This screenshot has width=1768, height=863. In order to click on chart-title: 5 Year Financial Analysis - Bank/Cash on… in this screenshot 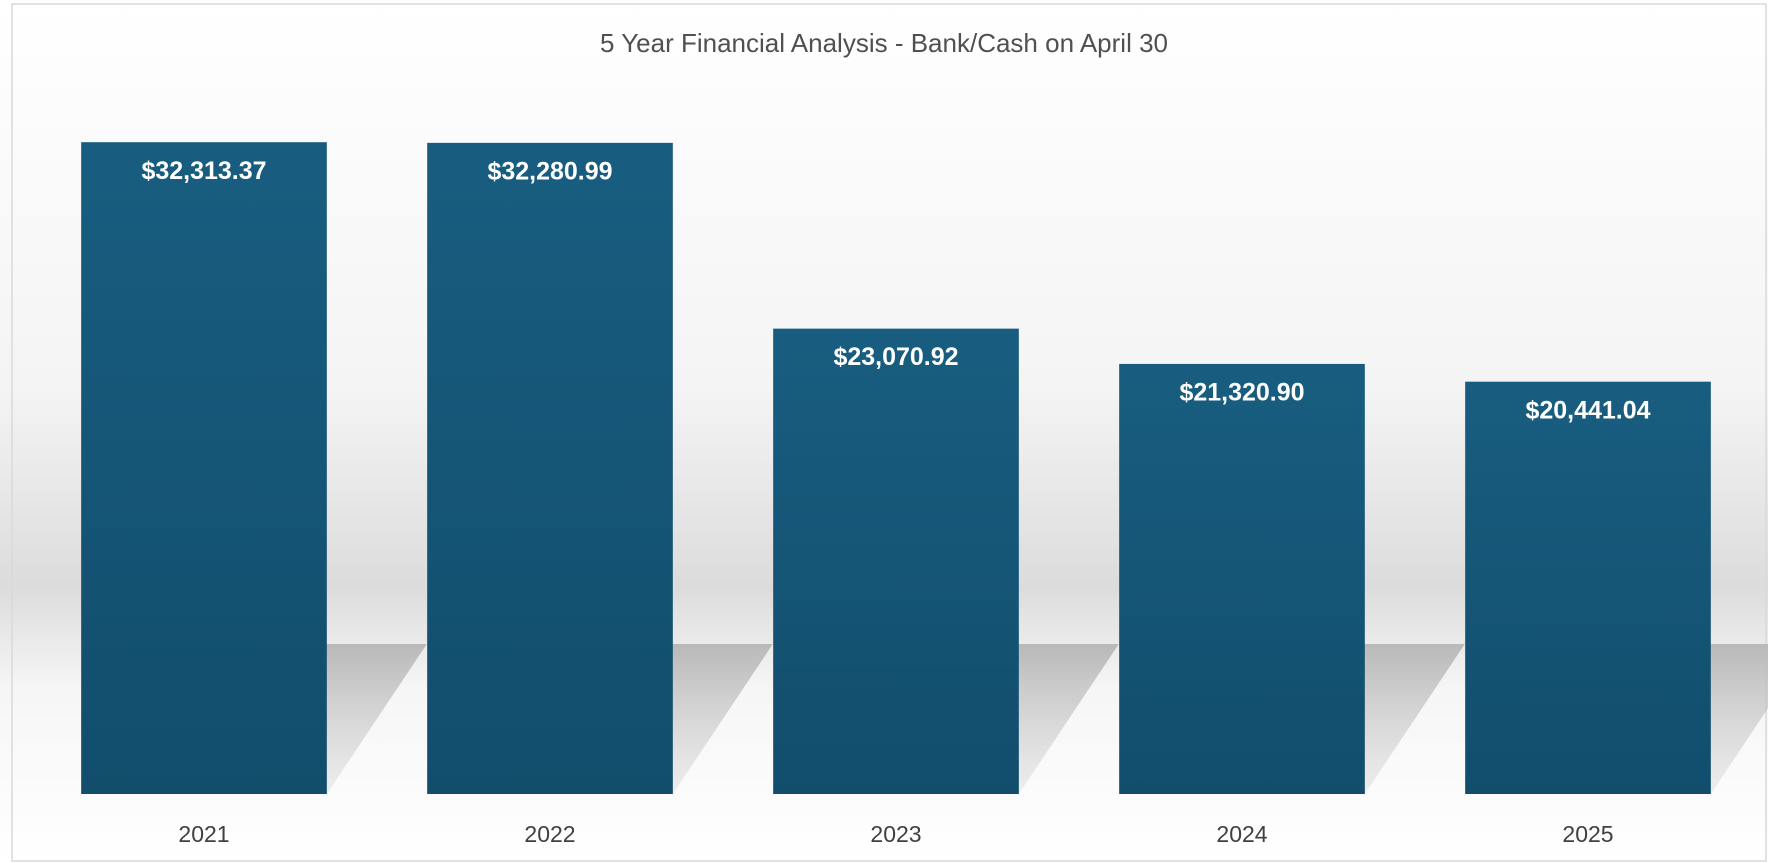, I will do `click(884, 43)`.